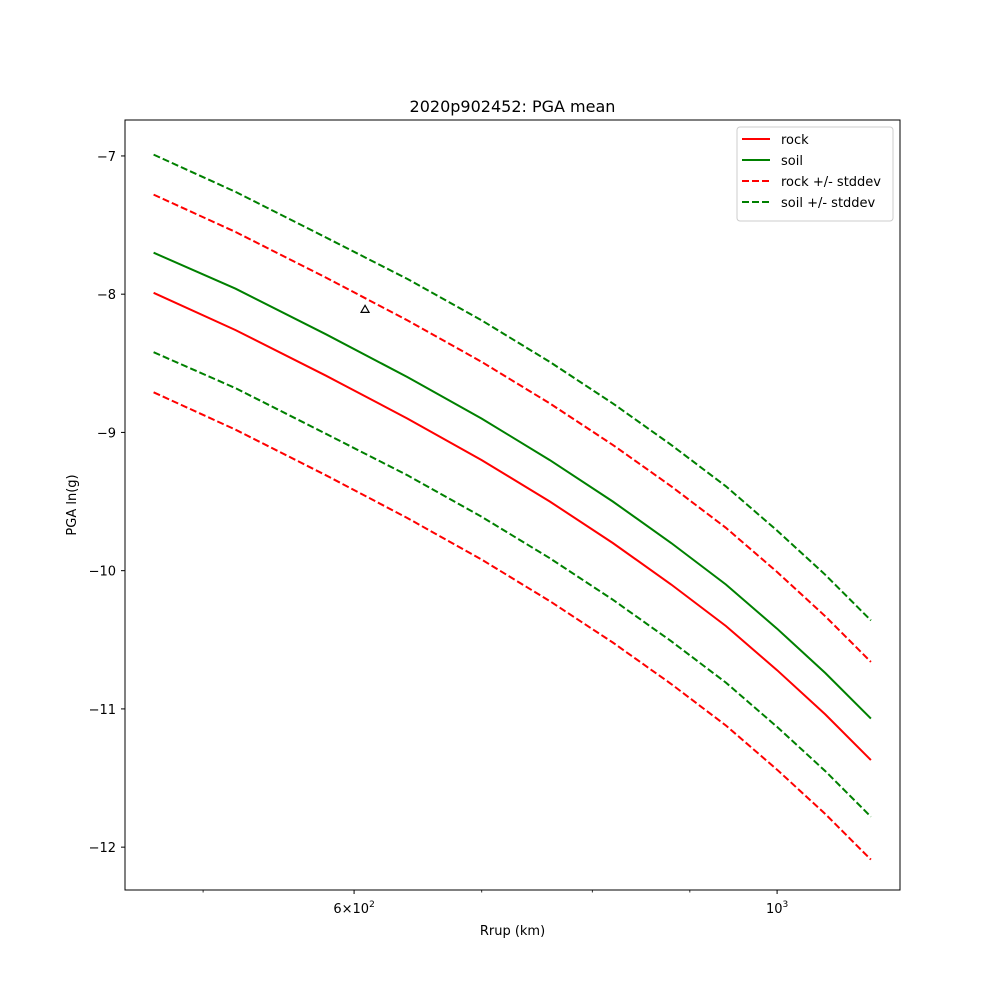 The width and height of the screenshot is (1000, 1000). I want to click on legend-label-3: soil +/- stddev, so click(828, 203).